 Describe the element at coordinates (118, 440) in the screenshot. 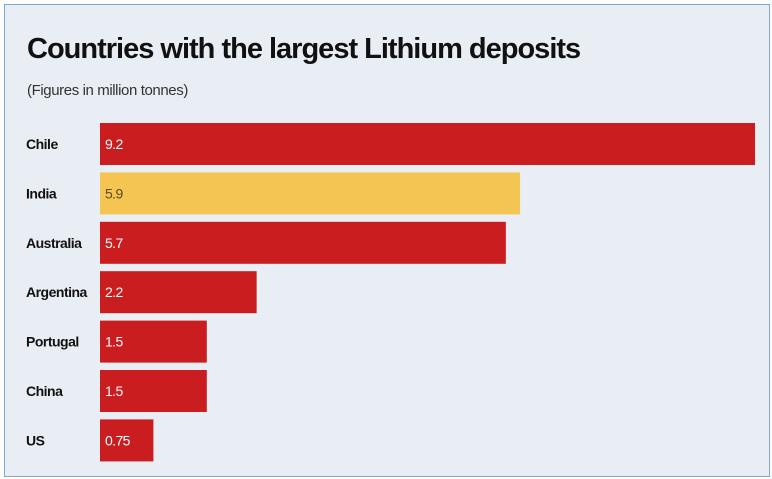

I see `value-label: 0.75` at that location.